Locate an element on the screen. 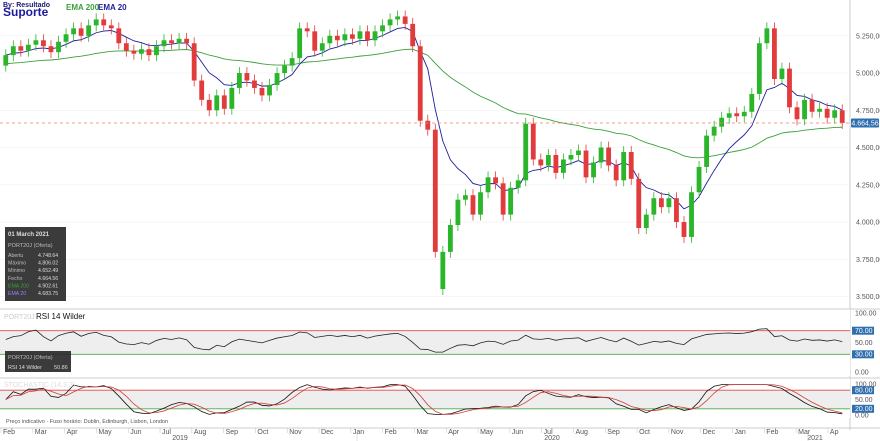  info-row-value: 4.664.56 is located at coordinates (48, 279).